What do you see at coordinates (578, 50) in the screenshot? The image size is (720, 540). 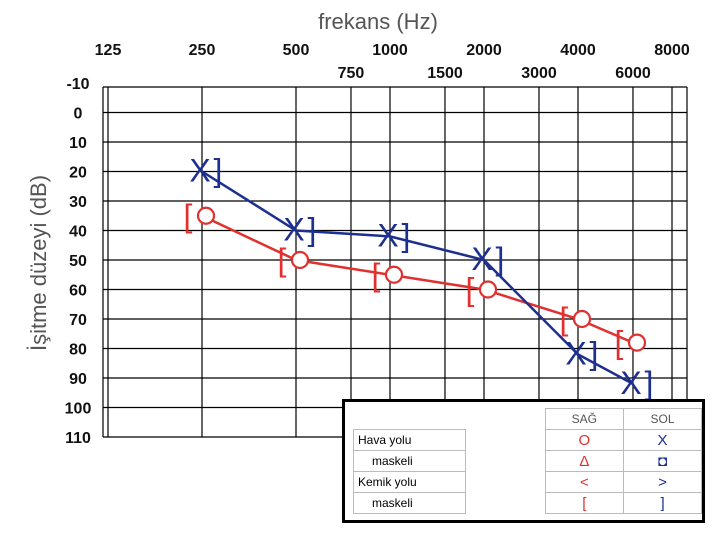 I see `x-tick-label: 4000` at bounding box center [578, 50].